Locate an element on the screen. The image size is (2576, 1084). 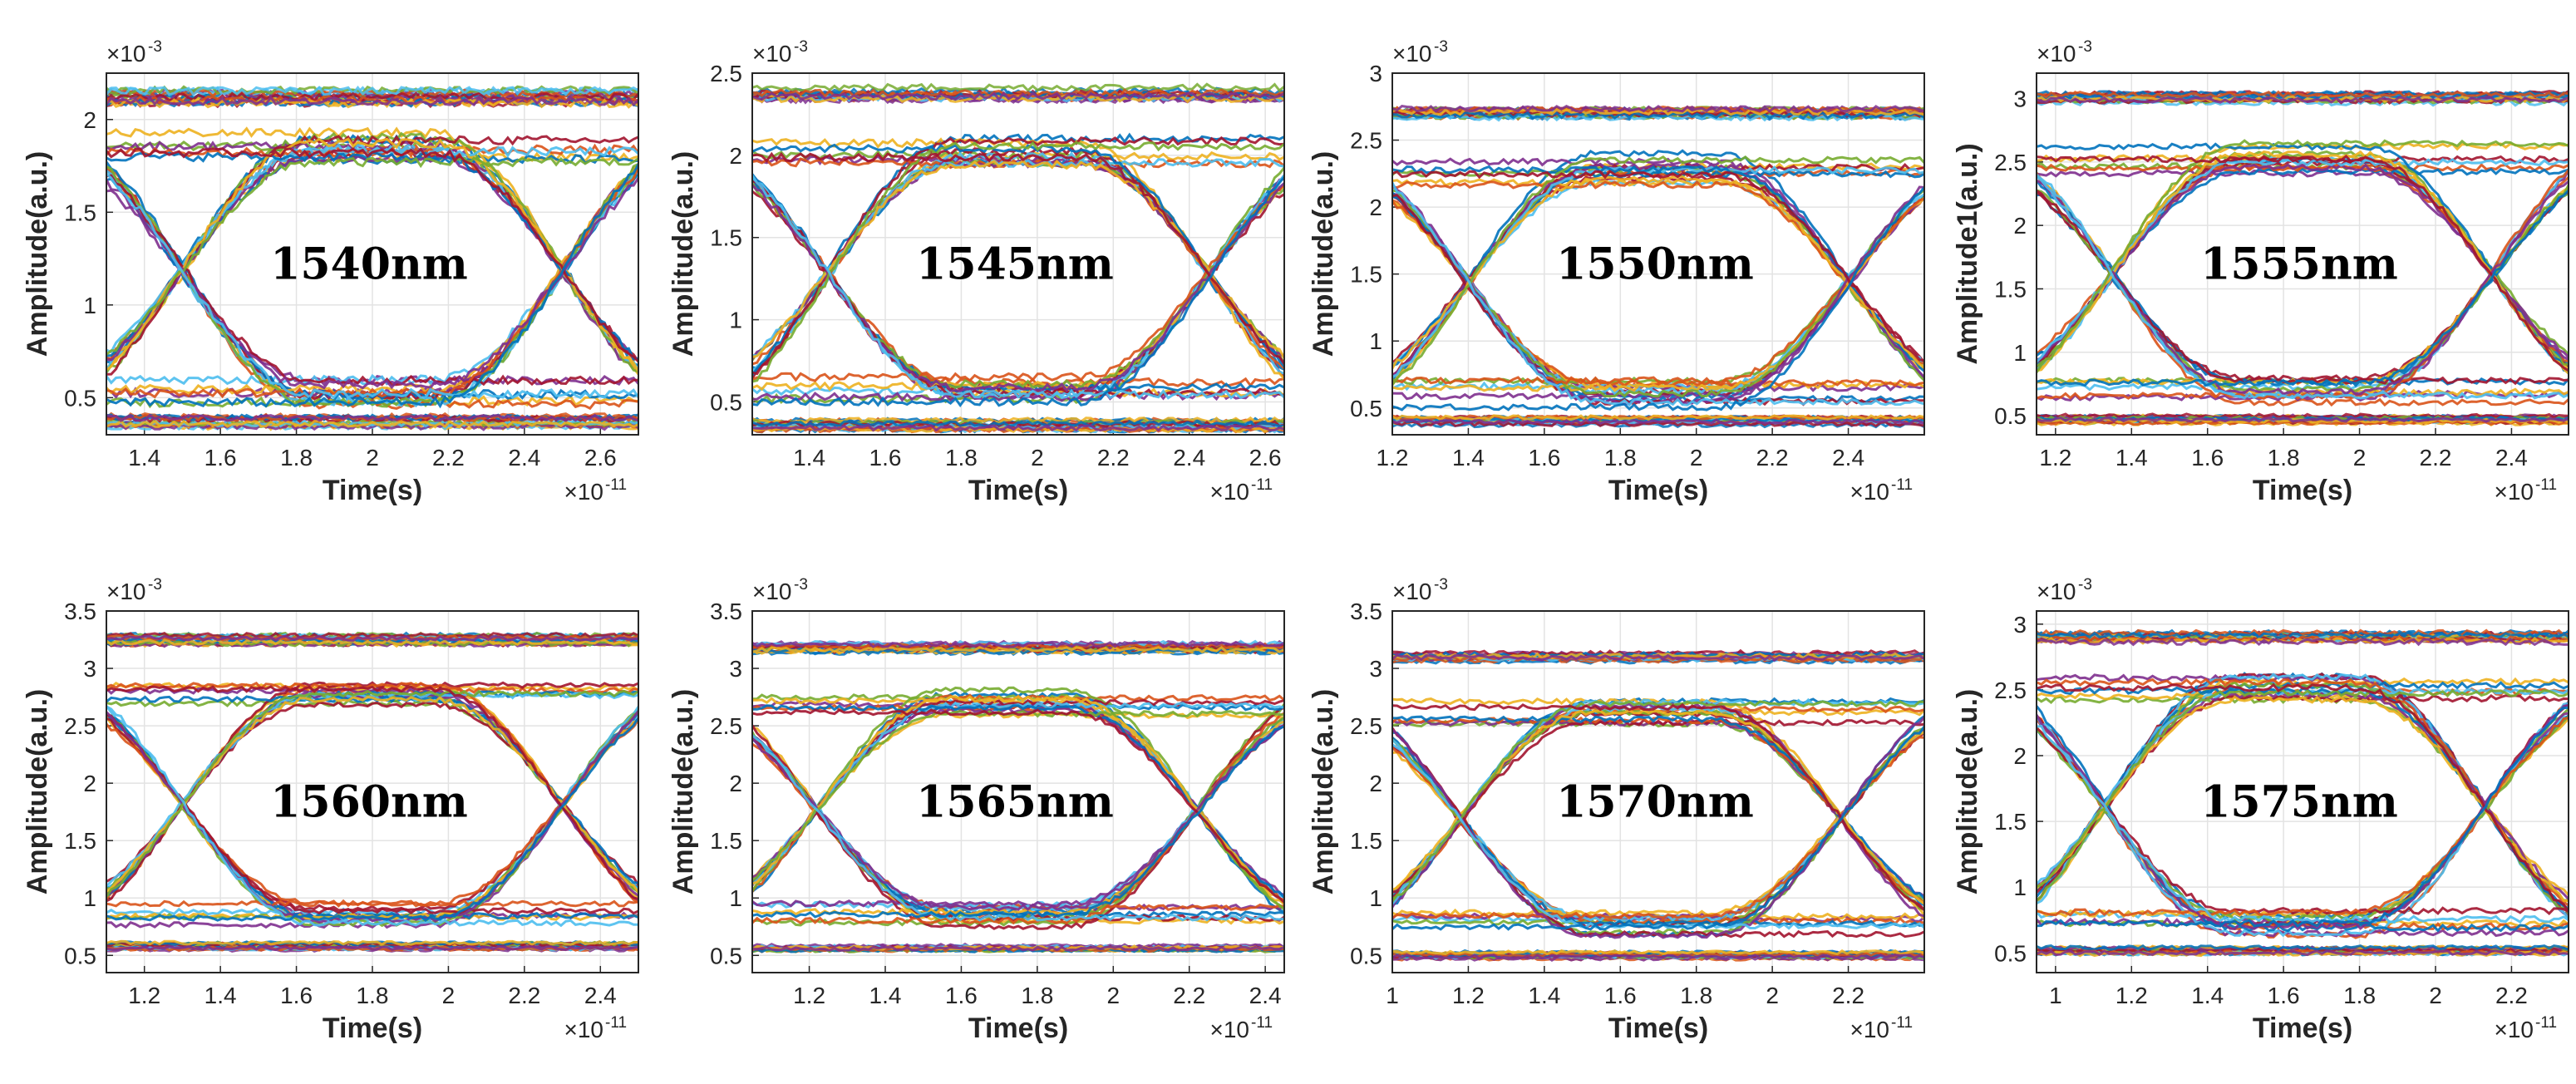
y-axis-label: Amplitude1(a.u.) is located at coordinates (1967, 253).